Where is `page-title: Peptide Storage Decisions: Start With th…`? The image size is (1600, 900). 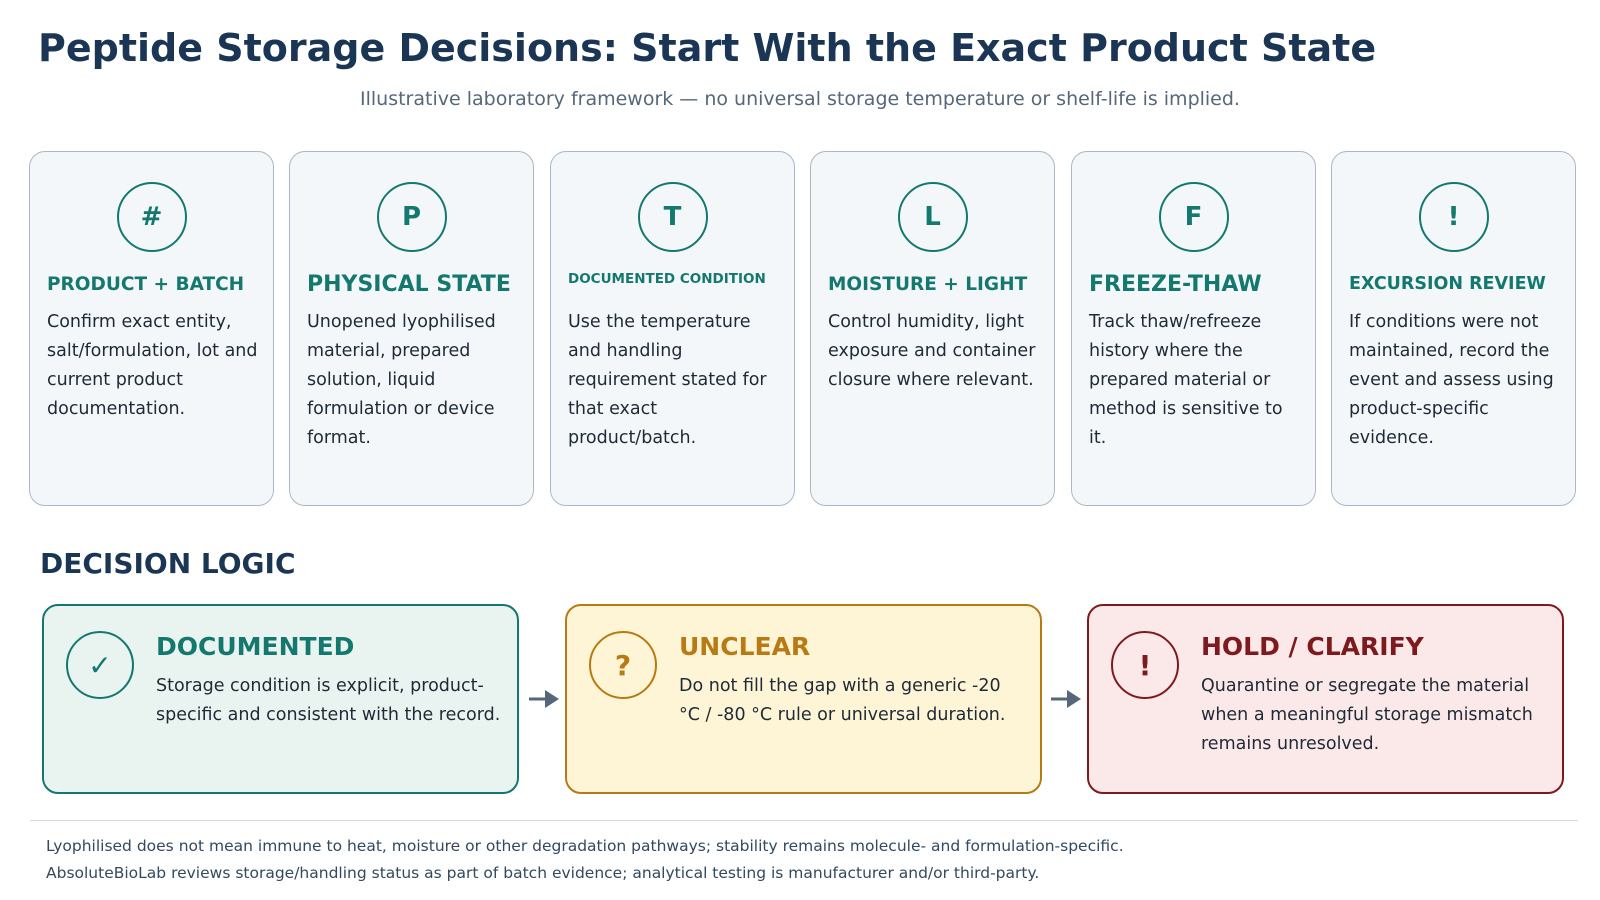 page-title: Peptide Storage Decisions: Start With th… is located at coordinates (707, 48).